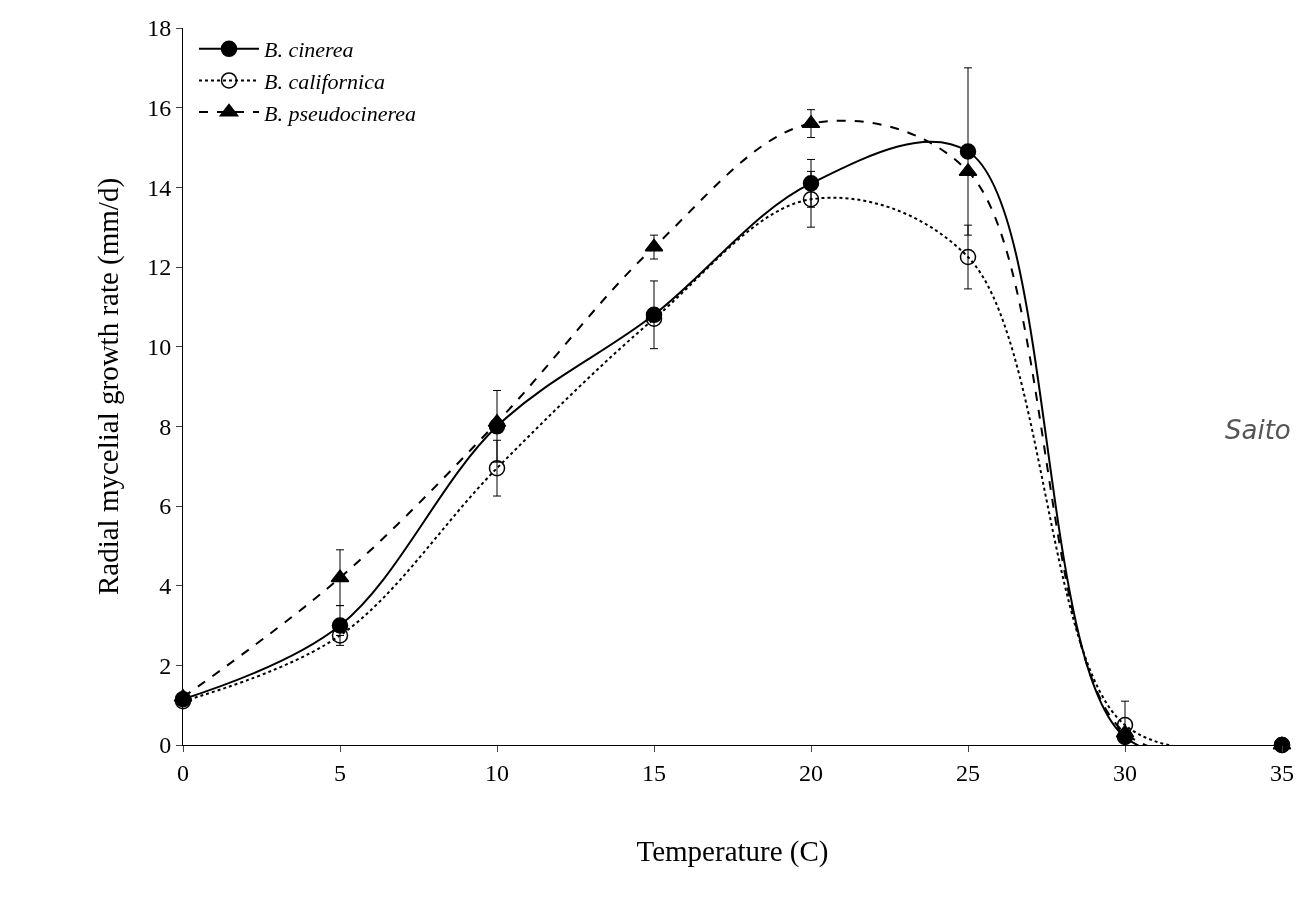 Image resolution: width=1299 pixels, height=907 pixels. What do you see at coordinates (159, 187) in the screenshot?
I see `y-tick-label: 14` at bounding box center [159, 187].